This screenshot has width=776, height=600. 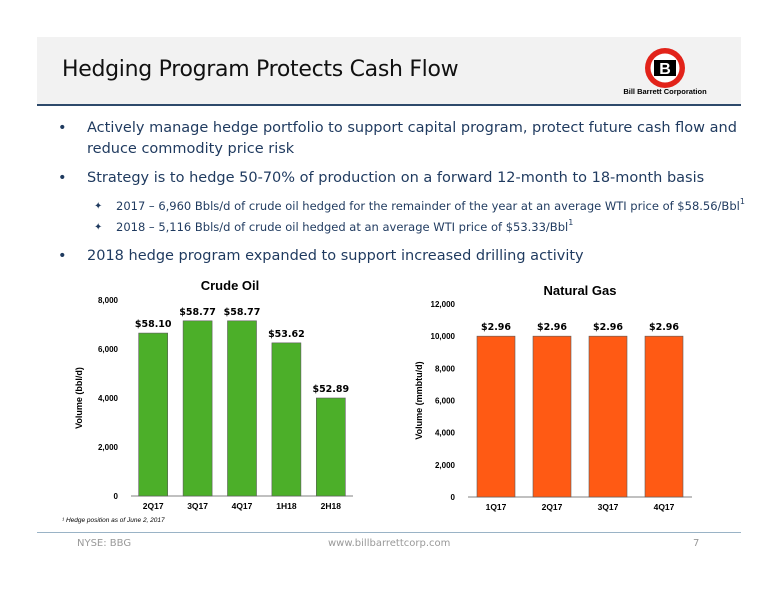 What do you see at coordinates (79, 398) in the screenshot?
I see `y-axis-label: Volume (bbl/d)` at bounding box center [79, 398].